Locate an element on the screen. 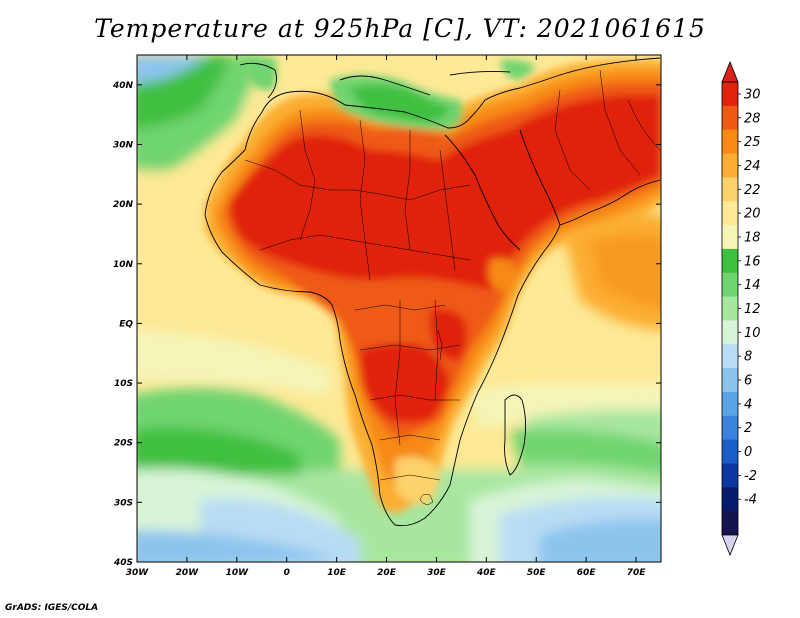  lon-tick-label: 30E is located at coordinates (437, 573).